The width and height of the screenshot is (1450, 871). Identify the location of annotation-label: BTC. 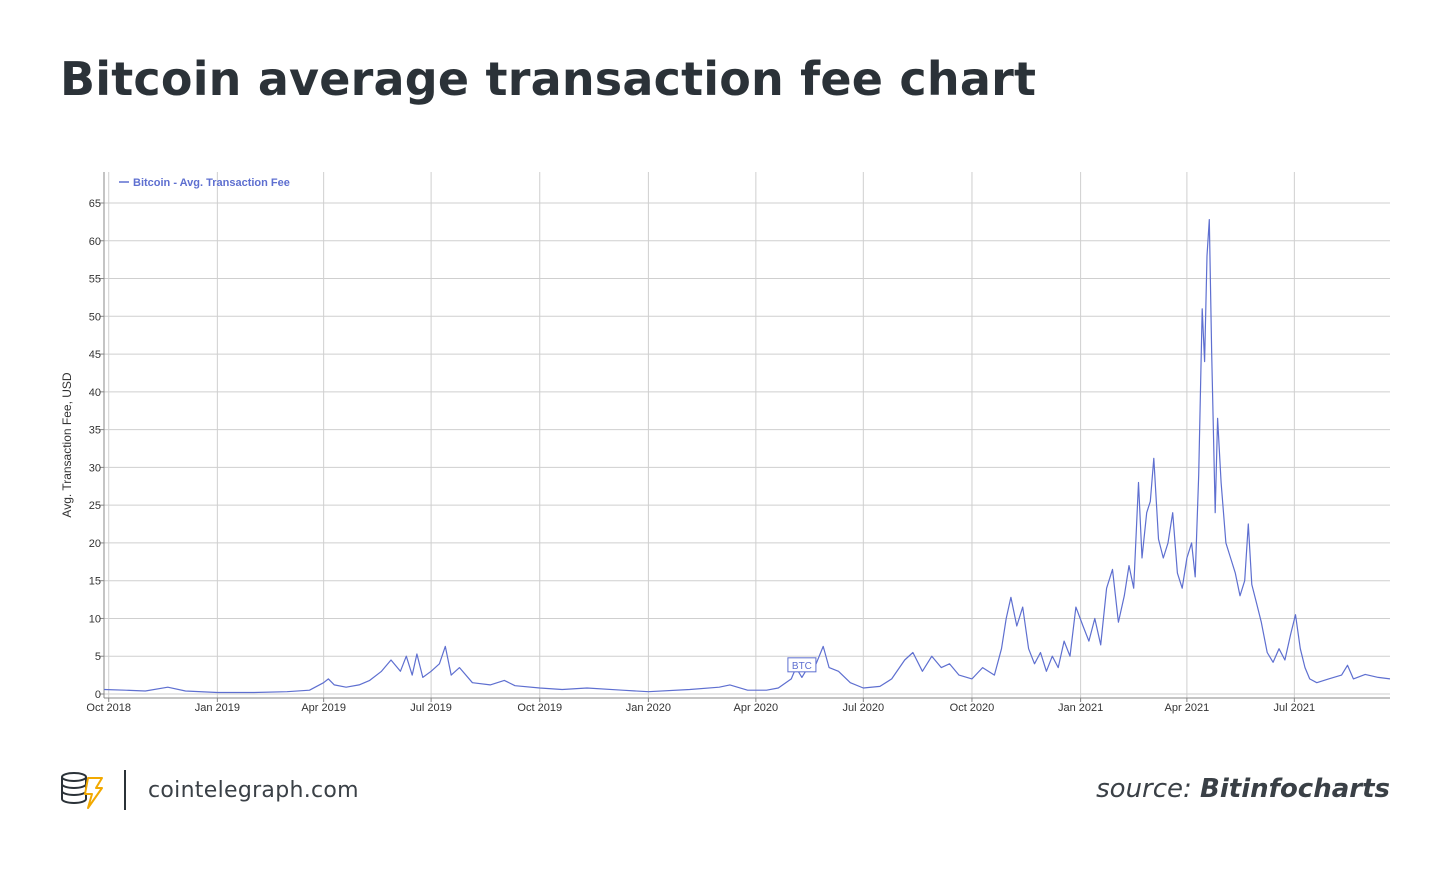
(802, 666).